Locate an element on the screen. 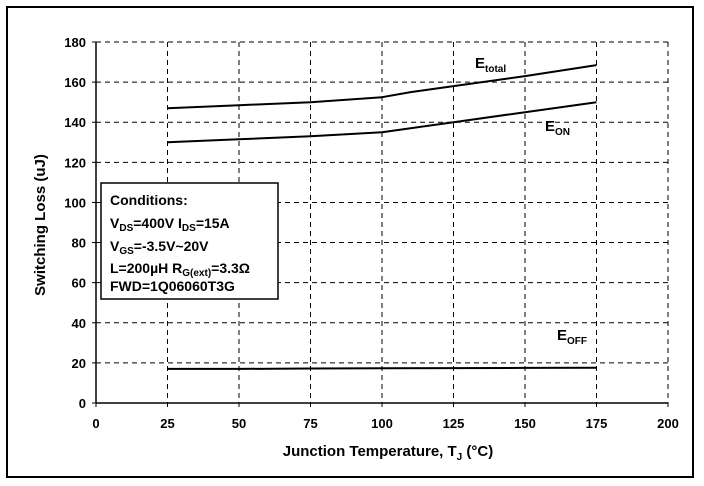 The image size is (704, 486). y-tick-label: 120 is located at coordinates (75, 162).